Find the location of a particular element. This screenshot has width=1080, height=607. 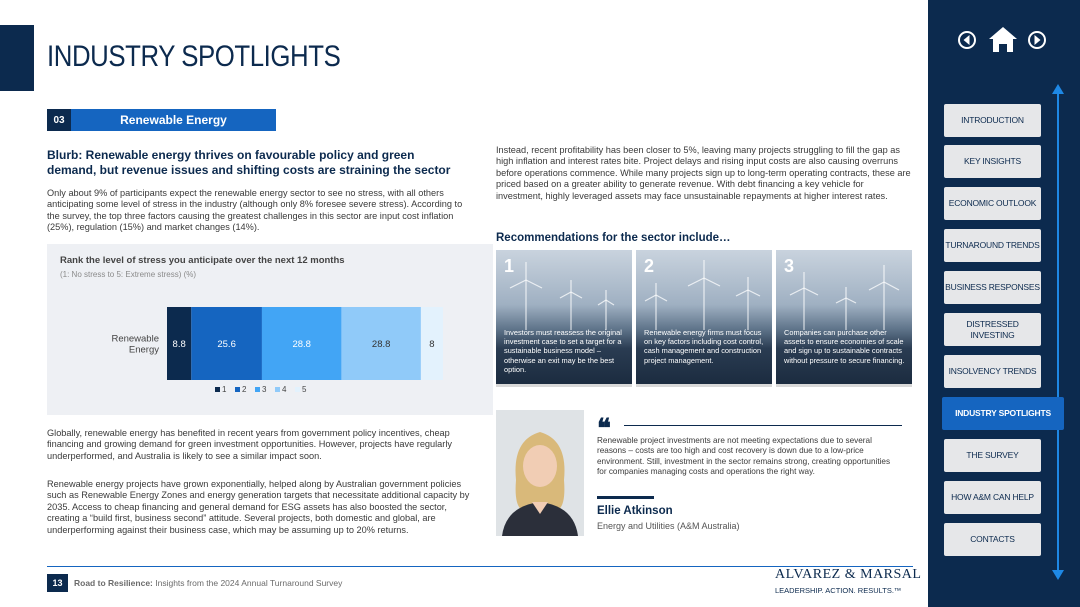

recommendation-number: 1 is located at coordinates (509, 266).